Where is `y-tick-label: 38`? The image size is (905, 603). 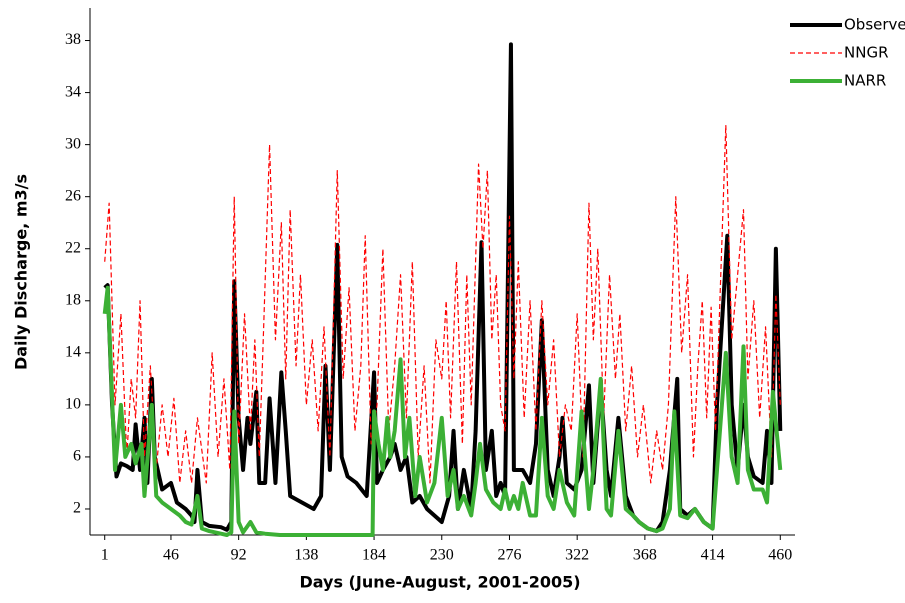
y-tick-label: 38 is located at coordinates (73, 39).